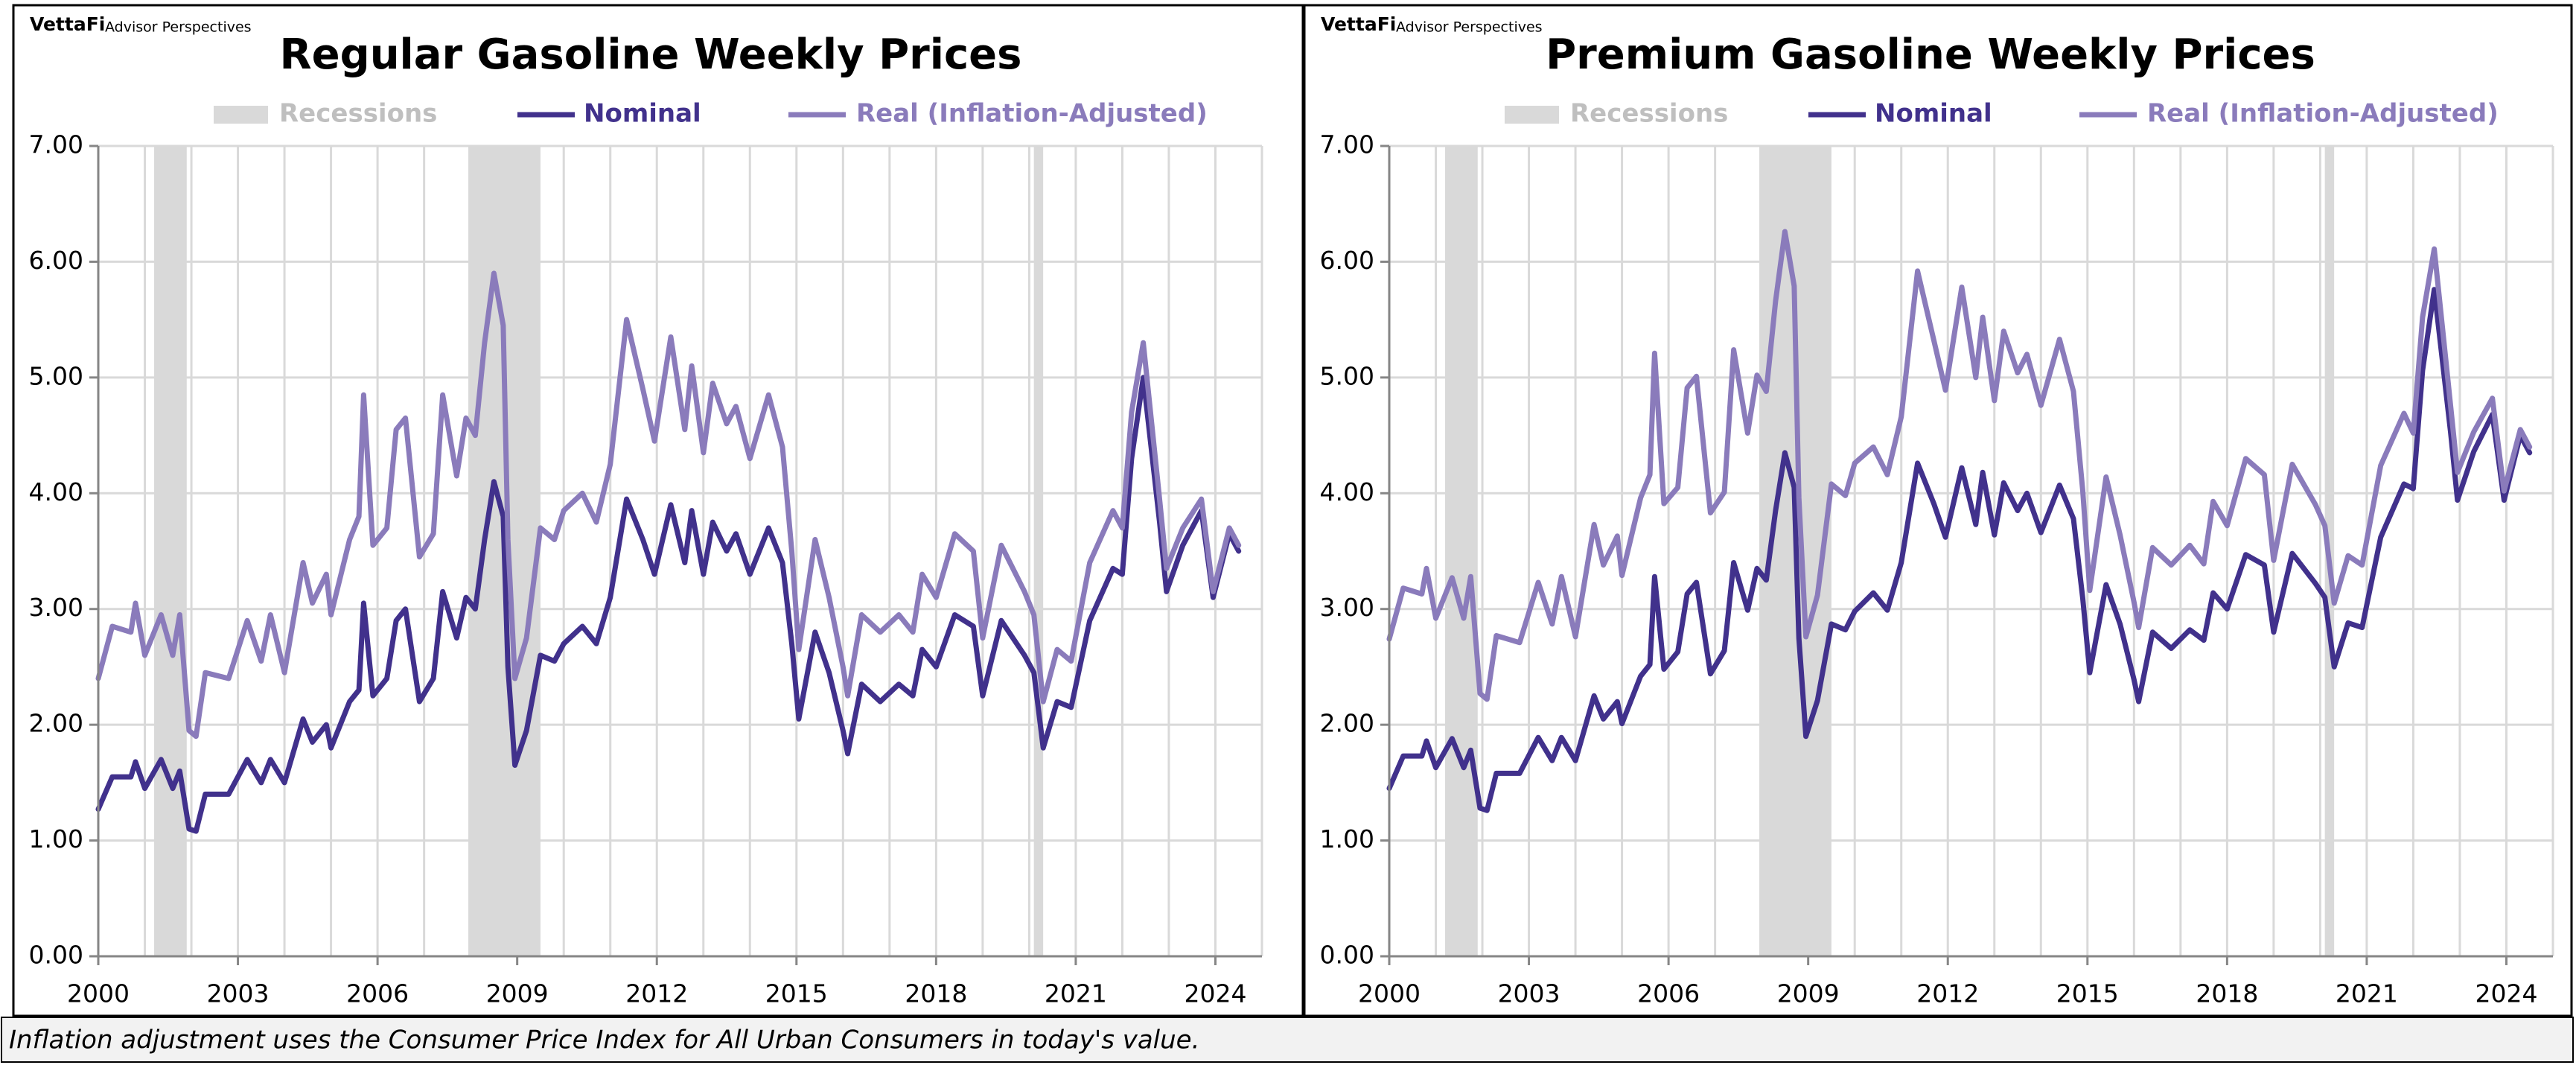  Describe the element at coordinates (651, 55) in the screenshot. I see `chart-title: Regular Gasoline Weekly Prices` at that location.